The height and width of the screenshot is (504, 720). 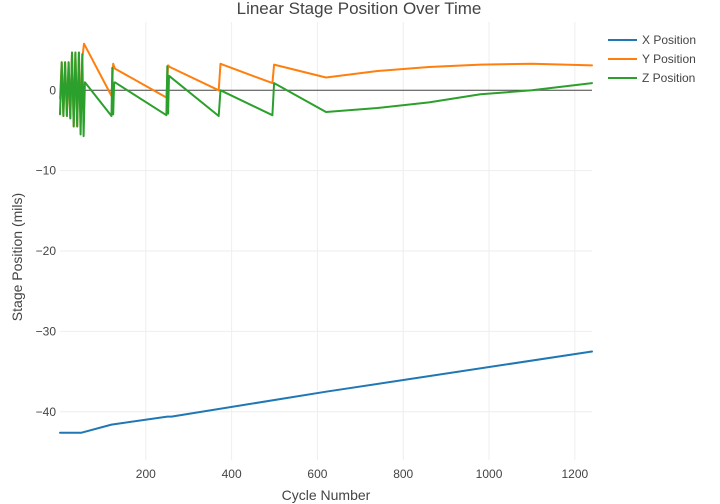 What do you see at coordinates (403, 474) in the screenshot?
I see `x-tick-label: 800` at bounding box center [403, 474].